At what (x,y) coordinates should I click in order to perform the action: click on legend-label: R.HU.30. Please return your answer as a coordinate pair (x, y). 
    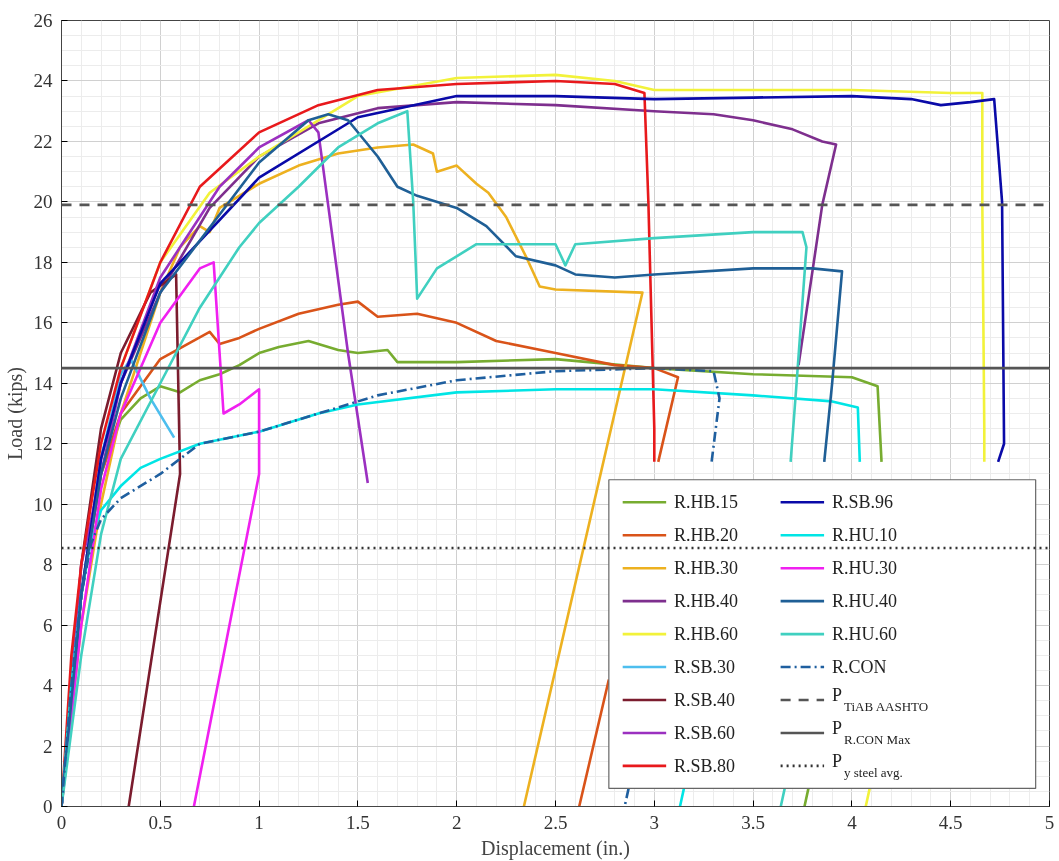
    Looking at the image, I should click on (864, 568).